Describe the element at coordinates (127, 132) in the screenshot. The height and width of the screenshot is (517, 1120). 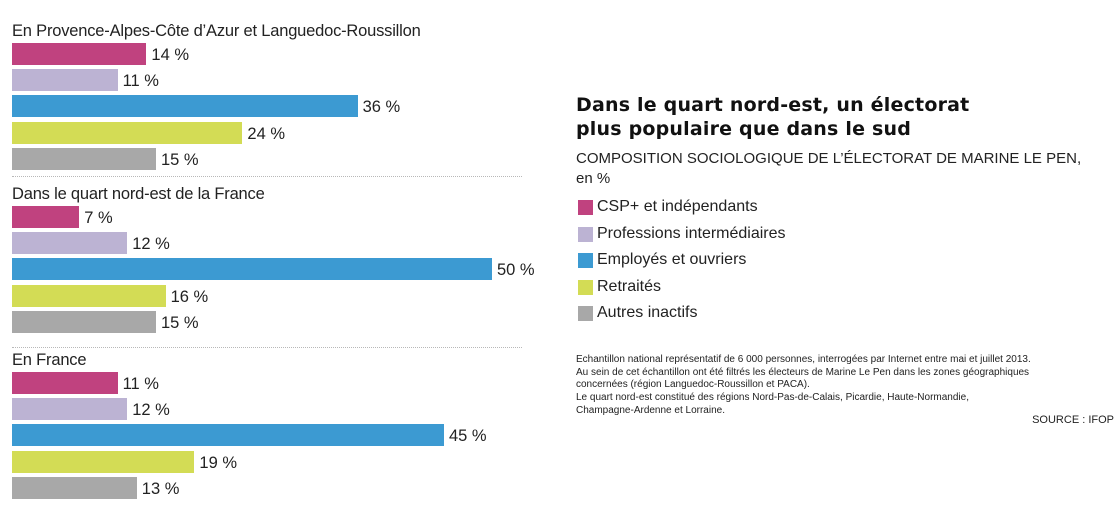
I see `bar-1-retraites` at that location.